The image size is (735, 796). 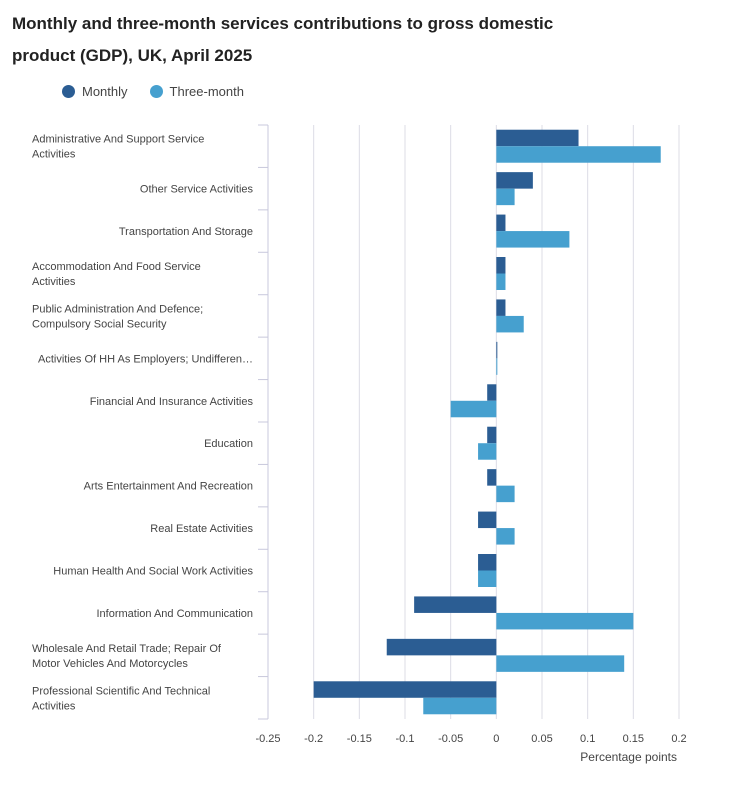 What do you see at coordinates (405, 739) in the screenshot?
I see `x-tick-label: -0.1` at bounding box center [405, 739].